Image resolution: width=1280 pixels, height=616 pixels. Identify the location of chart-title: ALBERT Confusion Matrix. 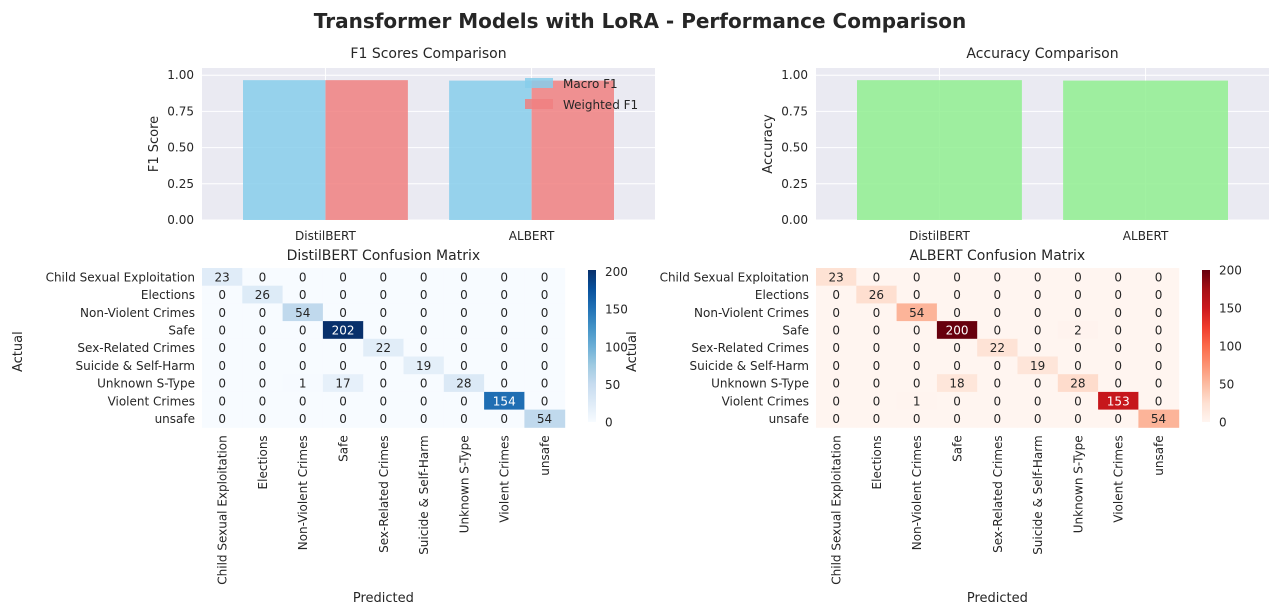
(997, 256).